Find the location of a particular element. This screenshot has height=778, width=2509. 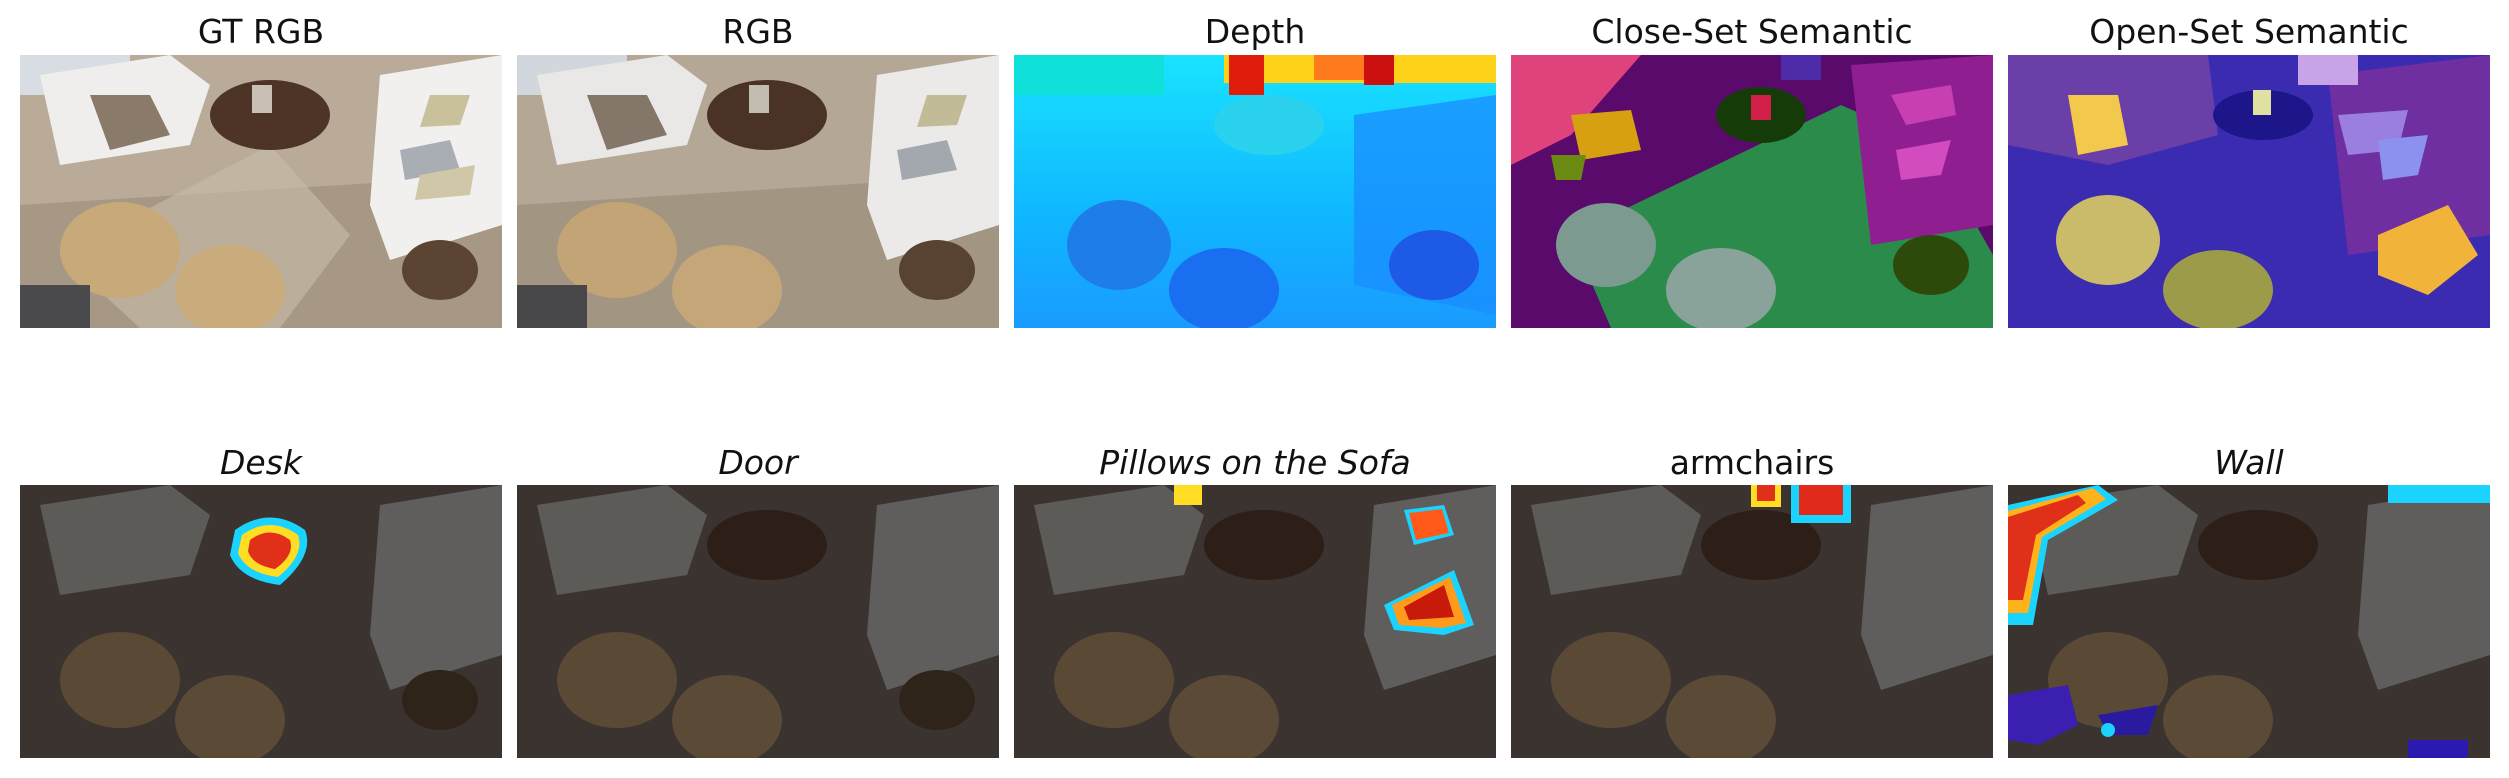

title-pillows-on-the-sofa: Pillows on the Sofa is located at coordinates (1255, 462).